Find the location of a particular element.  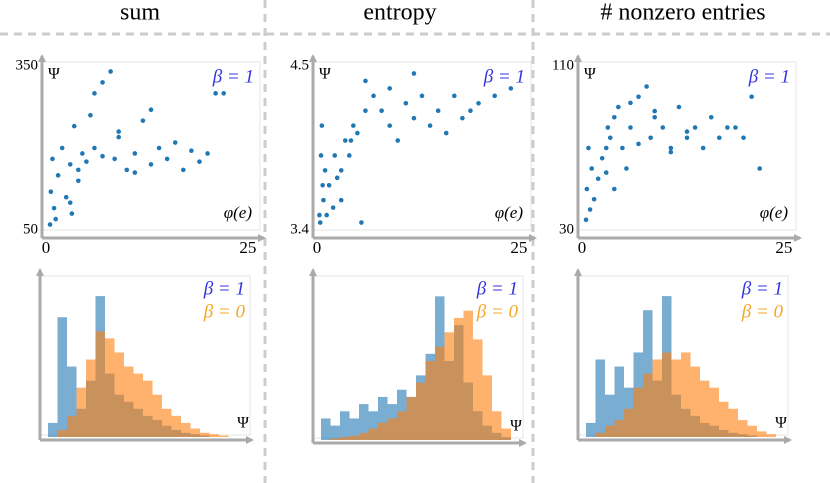

legend-entry: β = 0 is located at coordinates (762, 311).